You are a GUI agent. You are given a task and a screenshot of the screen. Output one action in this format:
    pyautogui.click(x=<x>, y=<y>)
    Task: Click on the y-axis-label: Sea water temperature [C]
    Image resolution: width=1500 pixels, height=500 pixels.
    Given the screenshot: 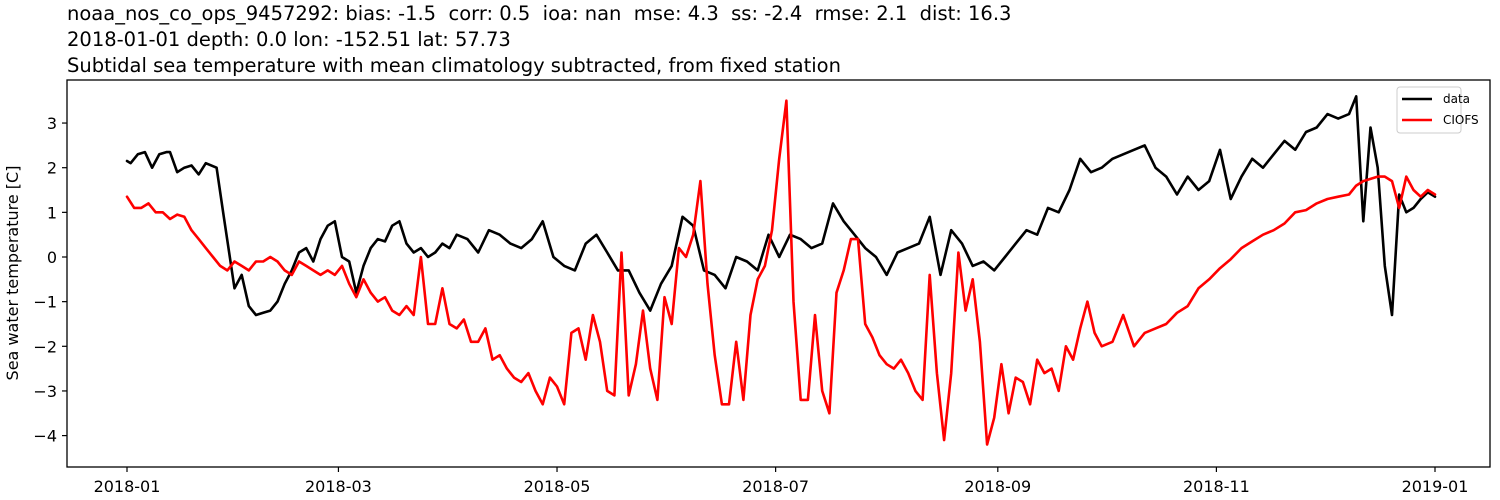 What is the action you would take?
    pyautogui.click(x=12, y=273)
    